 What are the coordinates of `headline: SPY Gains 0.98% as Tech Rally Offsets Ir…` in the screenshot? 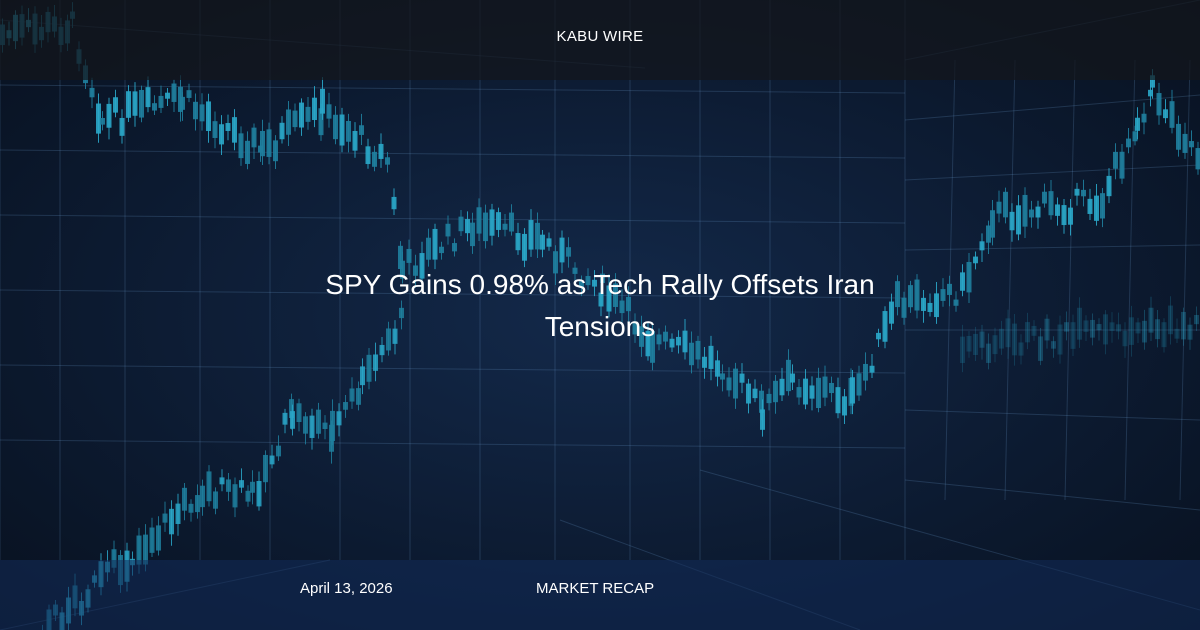 It's located at (600, 305).